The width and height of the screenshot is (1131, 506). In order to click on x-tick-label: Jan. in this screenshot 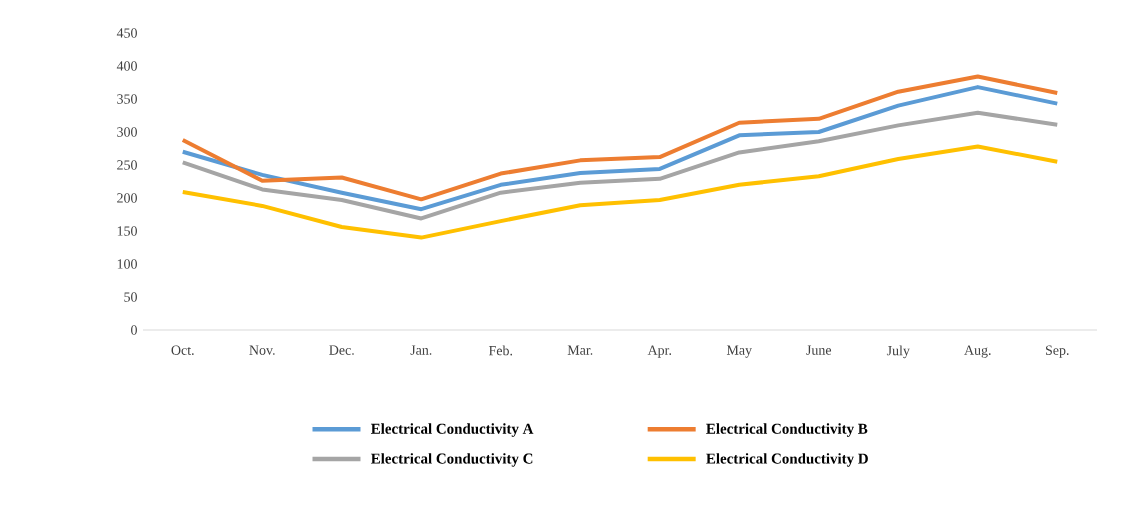, I will do `click(421, 350)`.